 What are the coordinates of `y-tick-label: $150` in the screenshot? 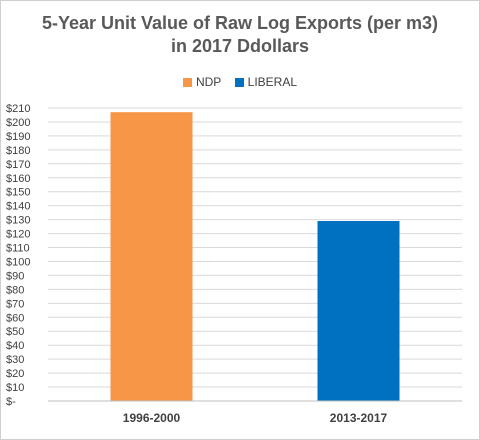 It's located at (18, 193).